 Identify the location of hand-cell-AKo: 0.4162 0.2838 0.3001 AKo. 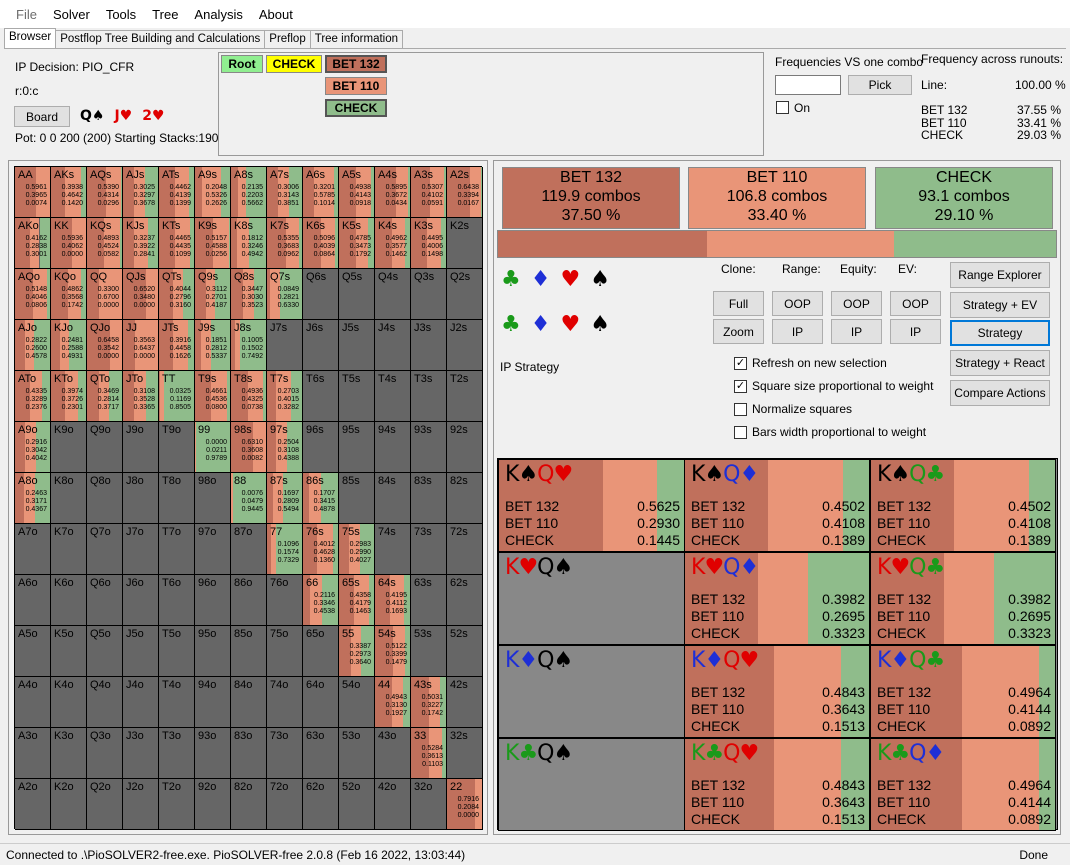
(33, 243).